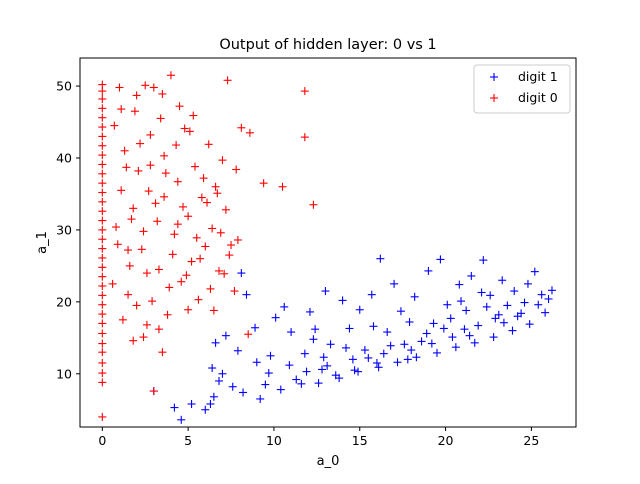  Describe the element at coordinates (522, 89) in the screenshot. I see `legend: digit 1 digit 0` at that location.